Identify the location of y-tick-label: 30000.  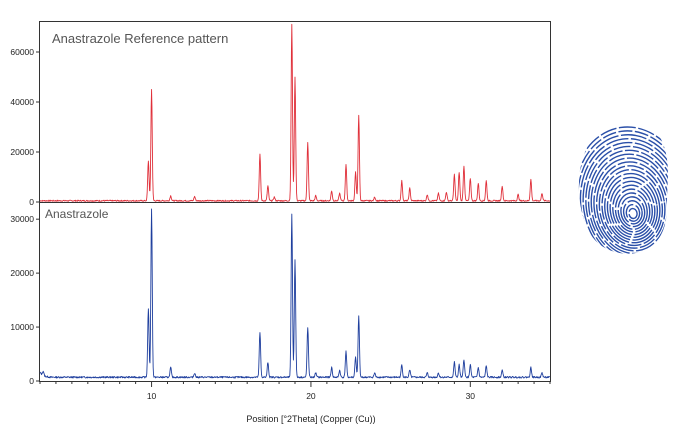
(22, 219).